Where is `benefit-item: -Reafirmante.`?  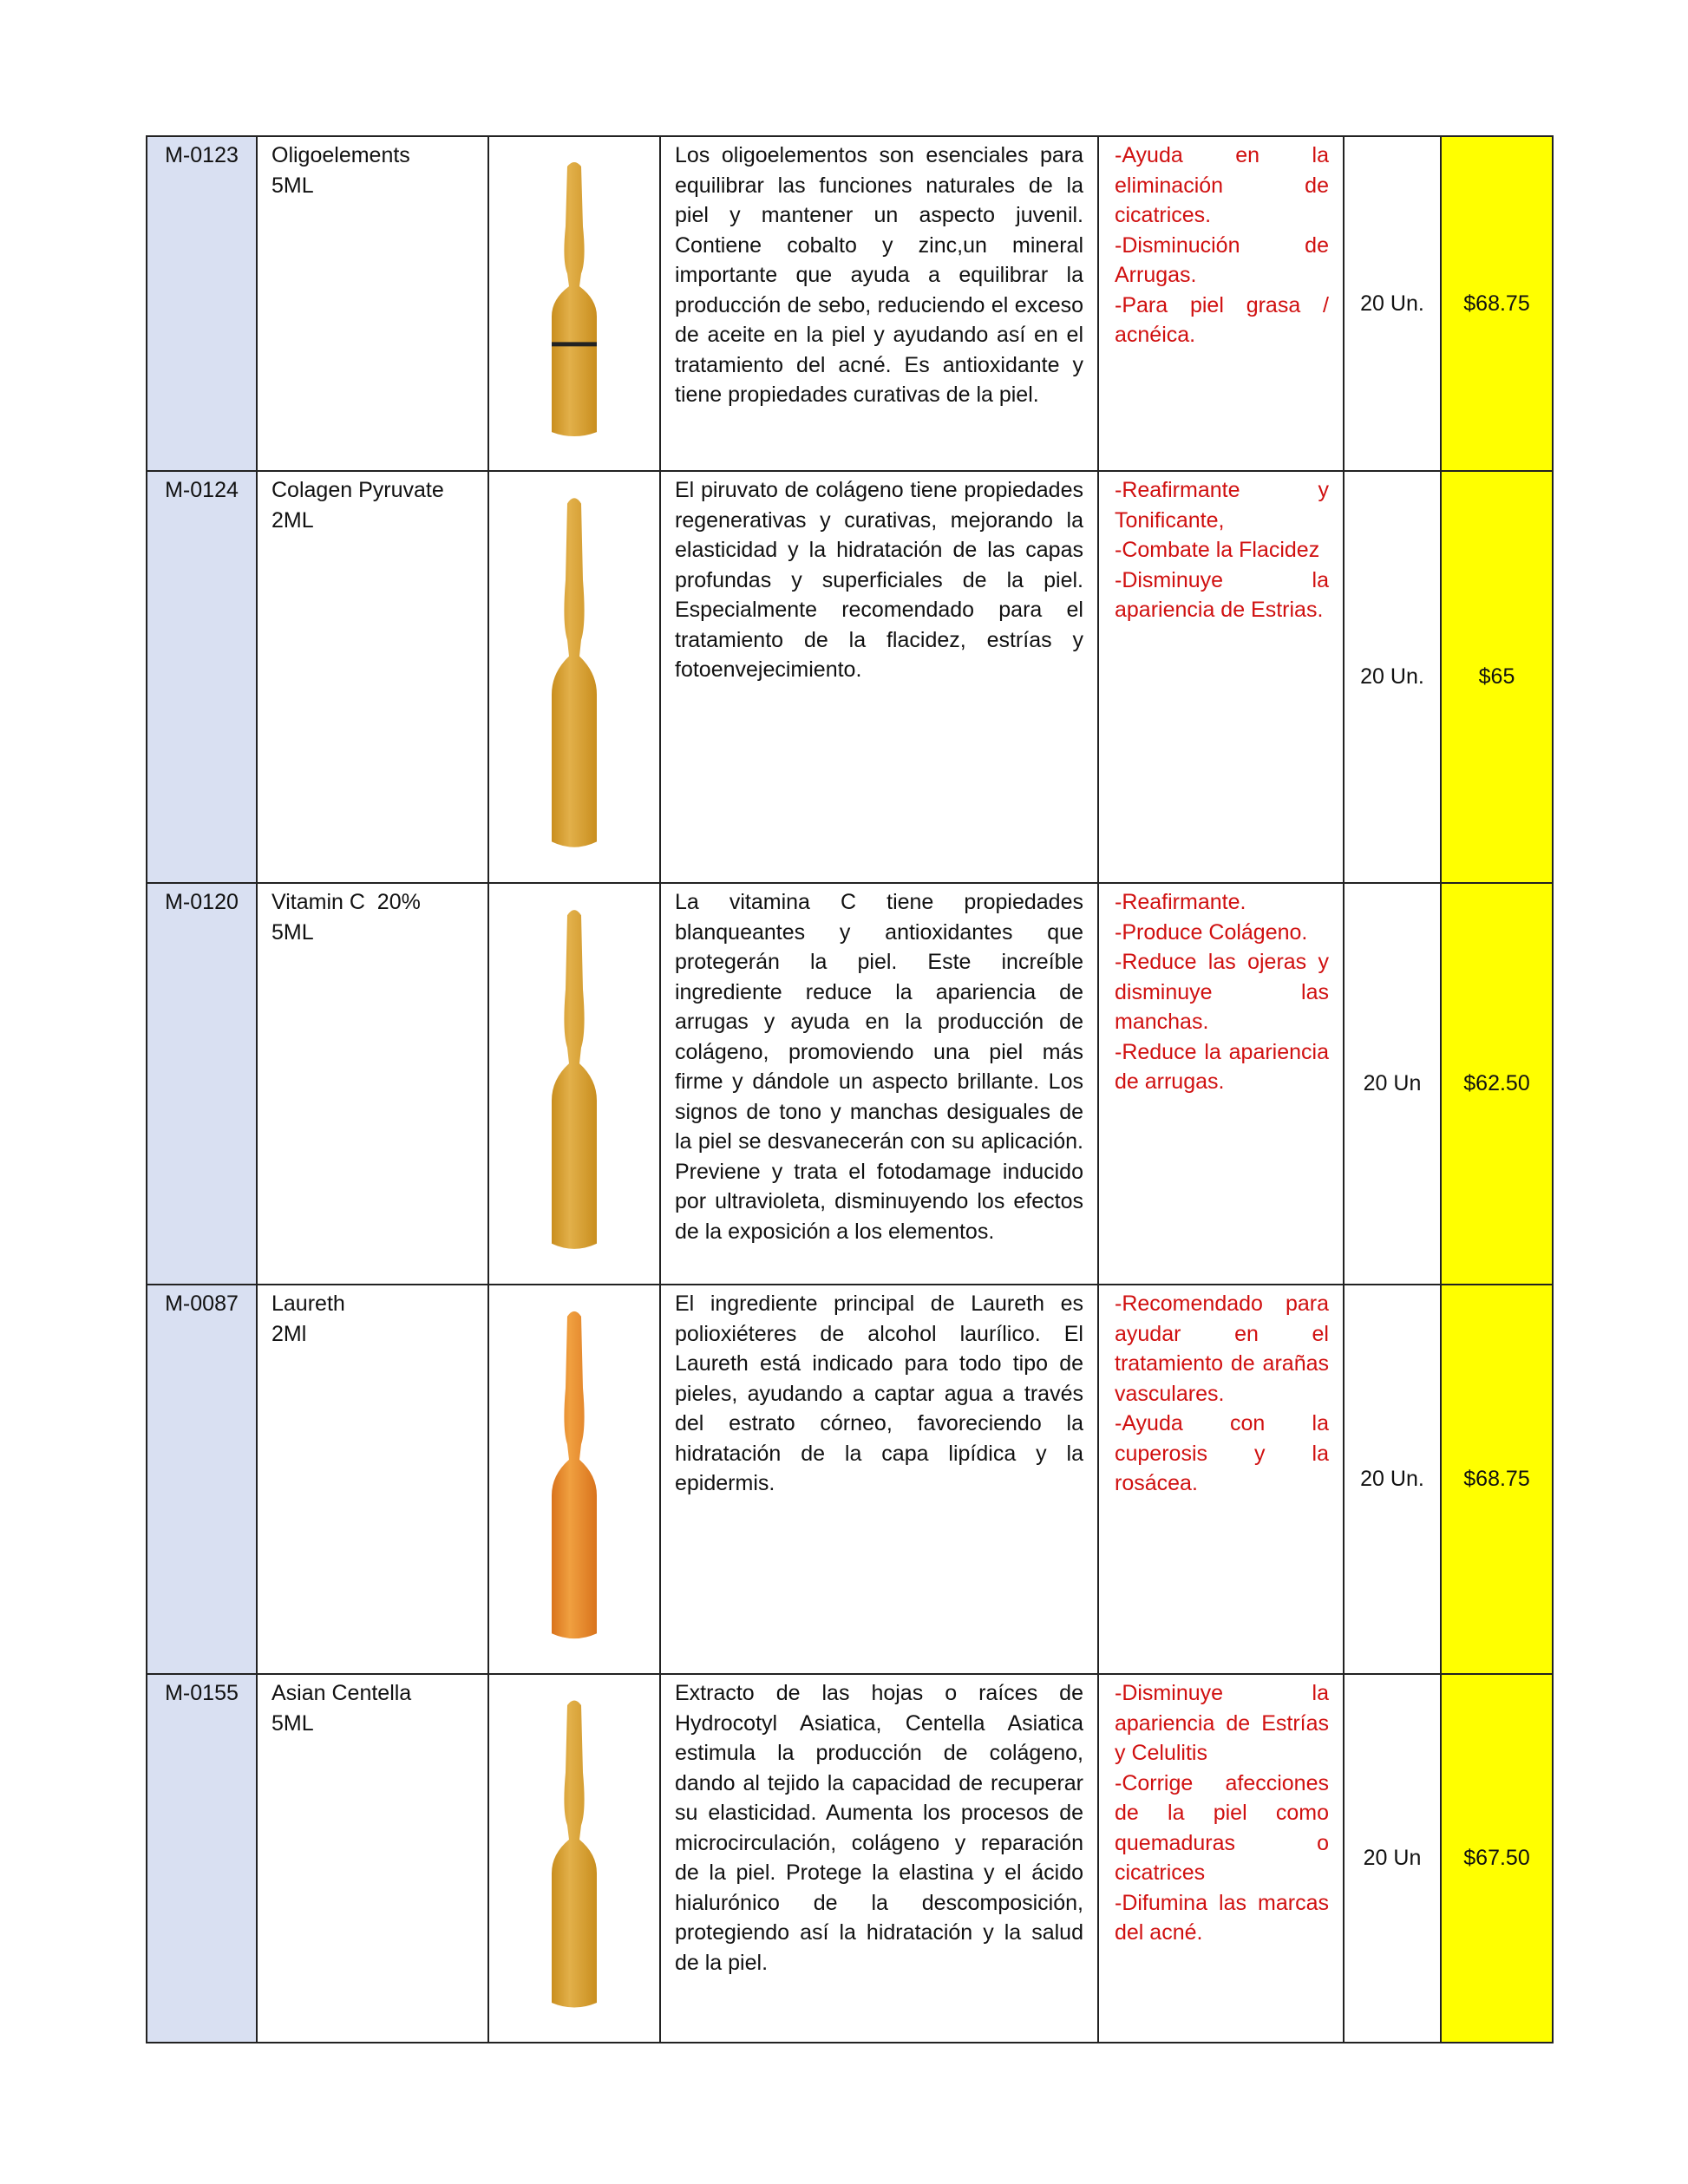
benefit-item: -Reafirmante. is located at coordinates (1180, 902).